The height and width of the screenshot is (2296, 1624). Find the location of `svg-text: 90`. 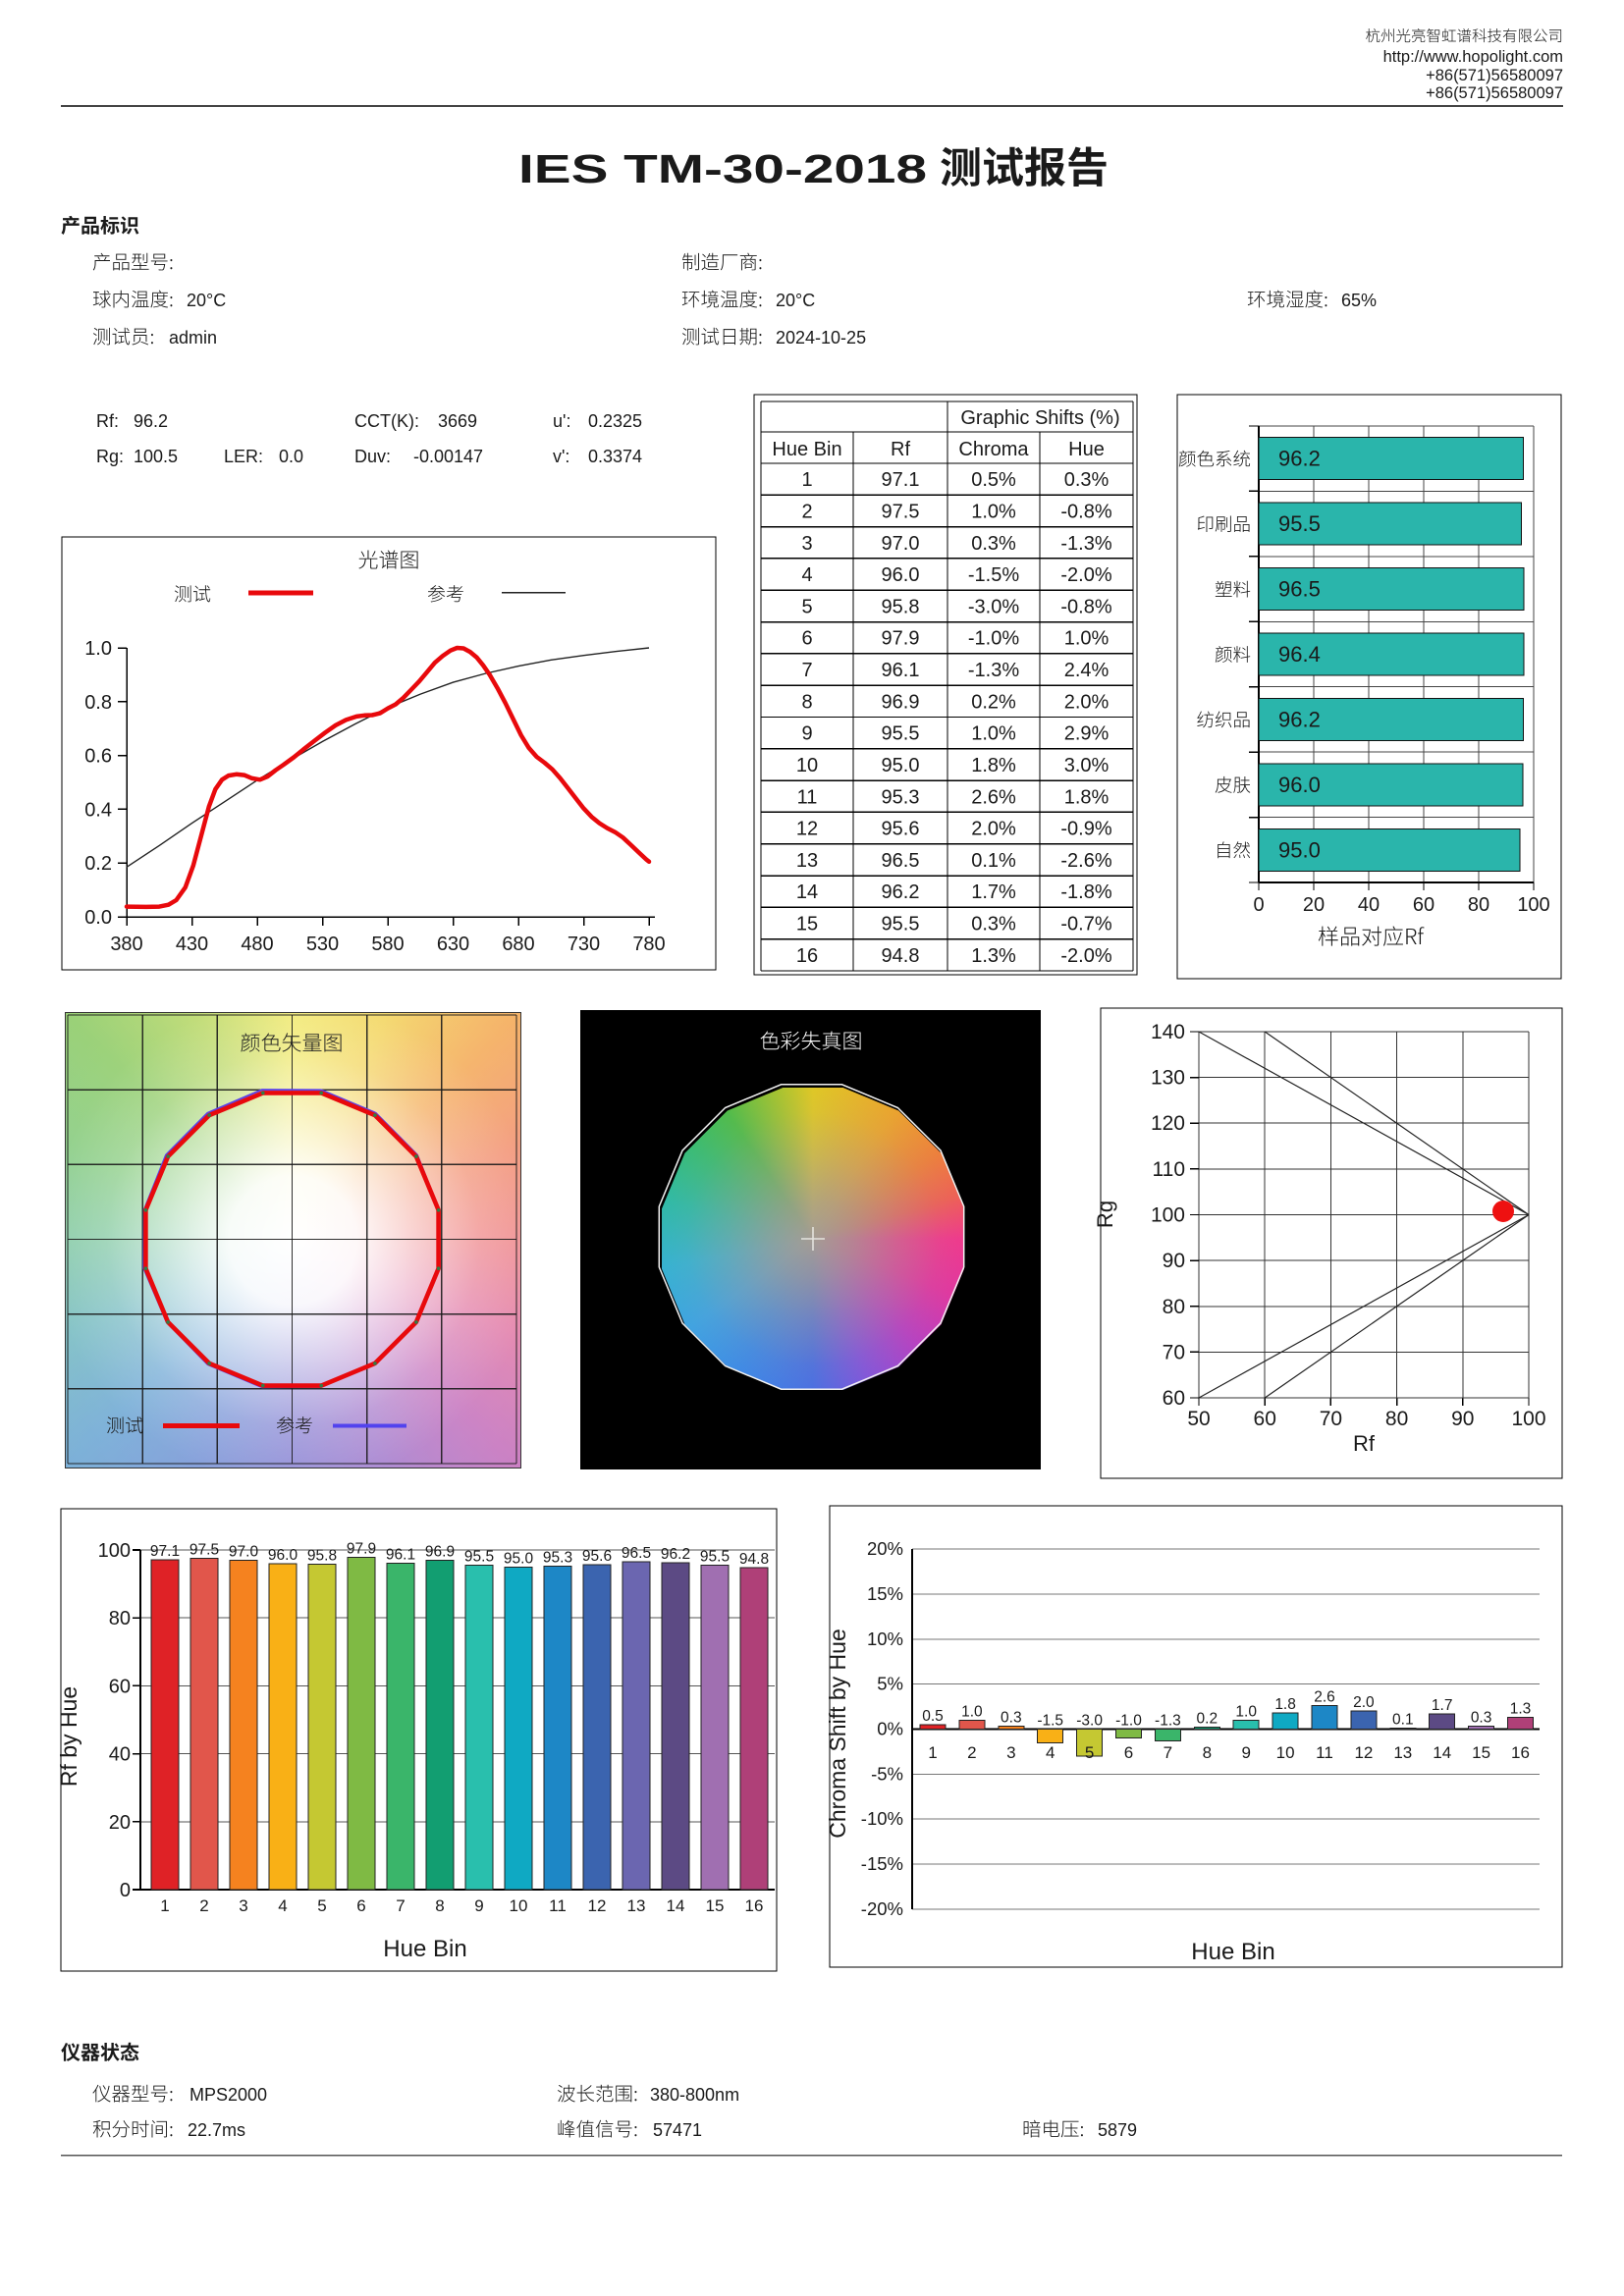

svg-text: 90 is located at coordinates (1462, 1419).